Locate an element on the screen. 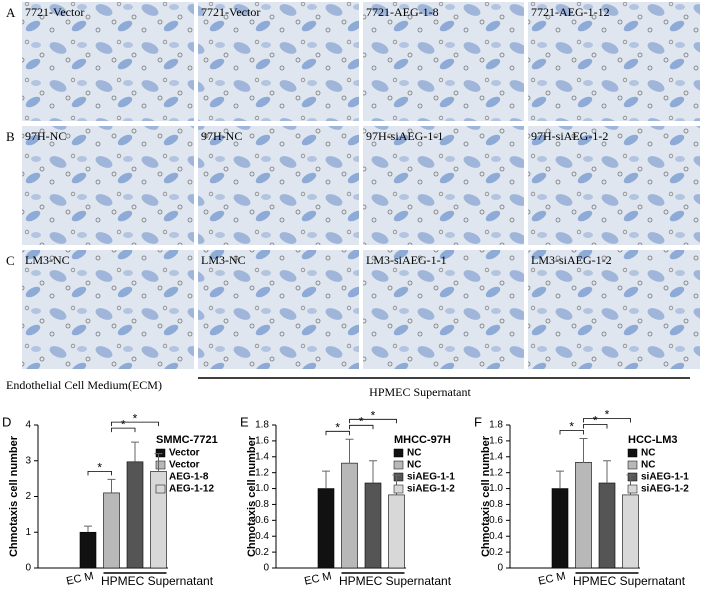 The image size is (706, 595). y-tick-label: 1.2 is located at coordinates (496, 472).